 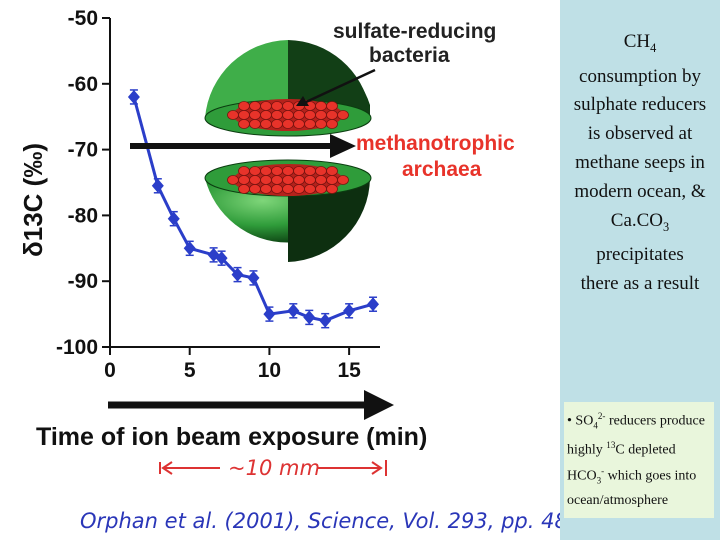 What do you see at coordinates (83, 84) in the screenshot?
I see `y-tick-label: -60` at bounding box center [83, 84].